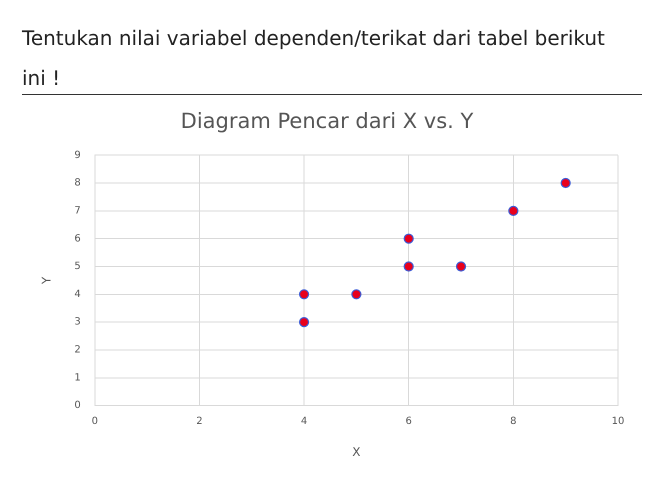 Image resolution: width=648 pixels, height=486 pixels. Describe the element at coordinates (95, 422) in the screenshot. I see `x-tick-label: 0` at that location.